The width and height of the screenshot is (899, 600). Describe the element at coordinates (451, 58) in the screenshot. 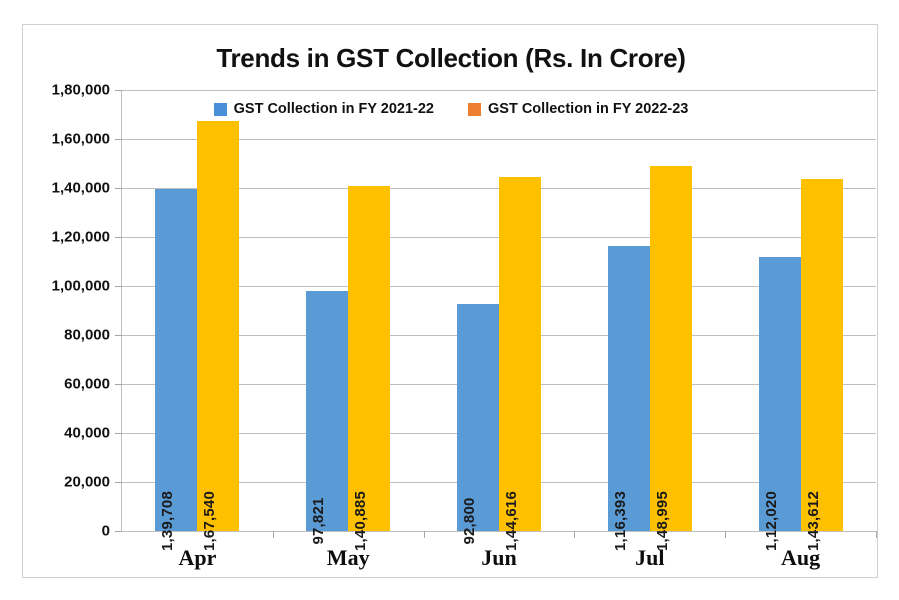

I see `chart-title: Trends in GST Collection (Rs. In Crore)` at that location.